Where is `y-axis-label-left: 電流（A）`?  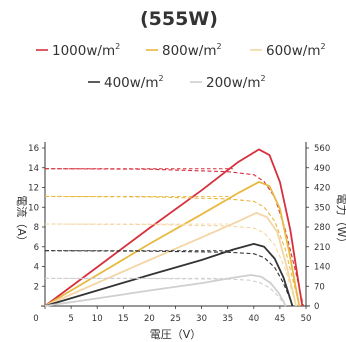 y-axis-label-left: 電流（A） is located at coordinates (22, 221).